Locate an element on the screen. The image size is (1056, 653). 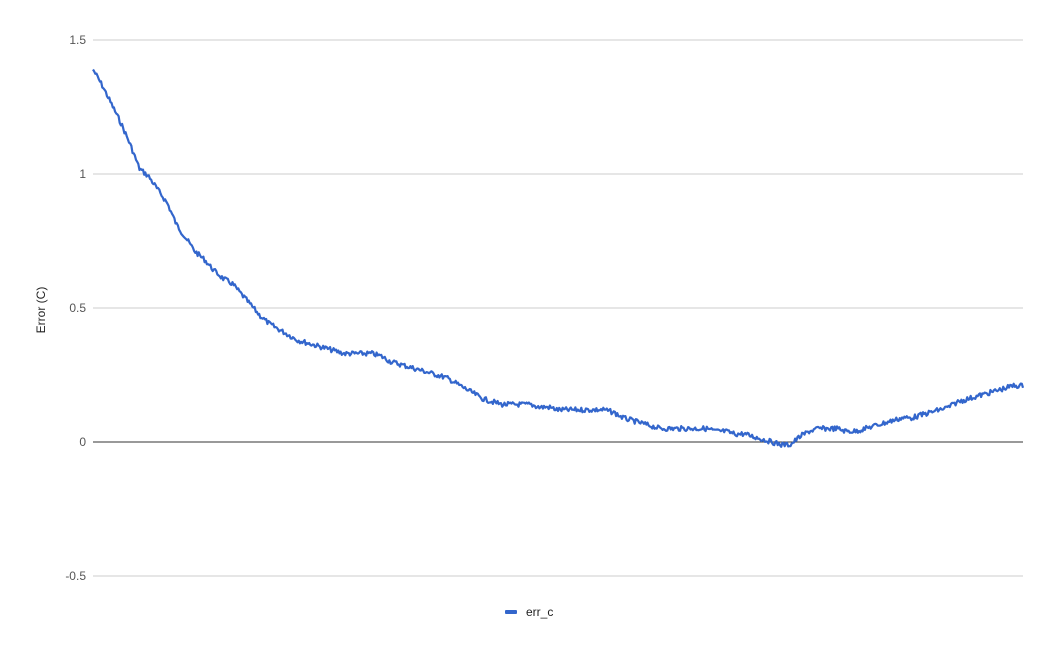
legend-swatch-err-c is located at coordinates (511, 612).